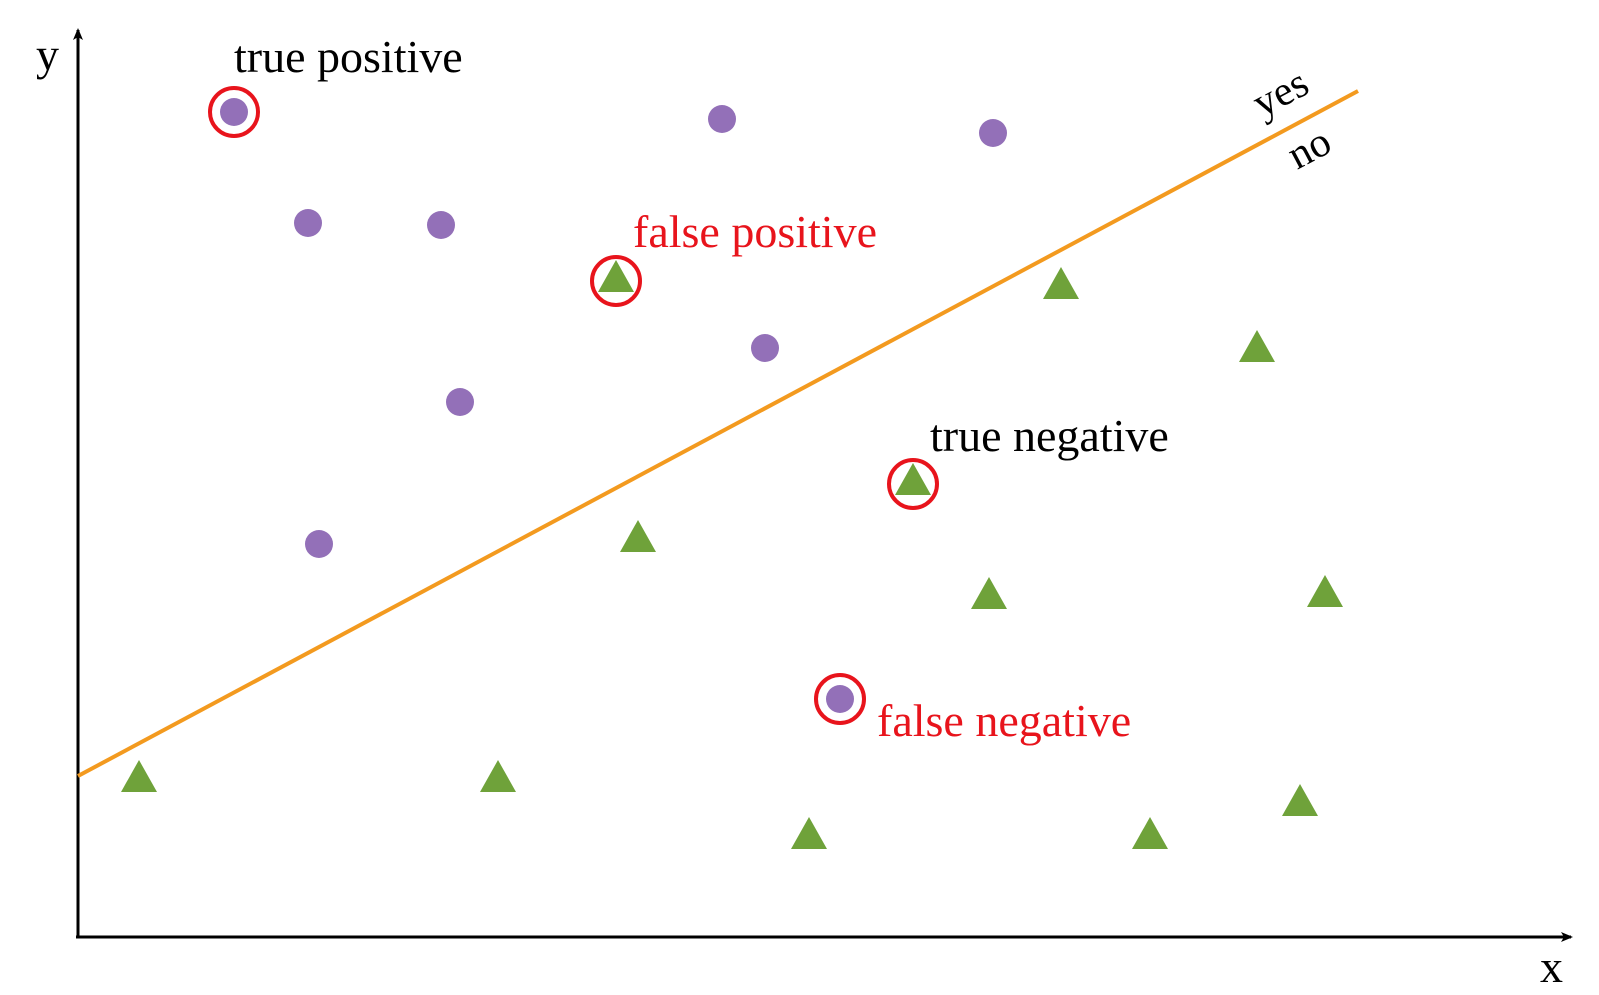  I want to click on y-axis-label: y, so click(47, 54).